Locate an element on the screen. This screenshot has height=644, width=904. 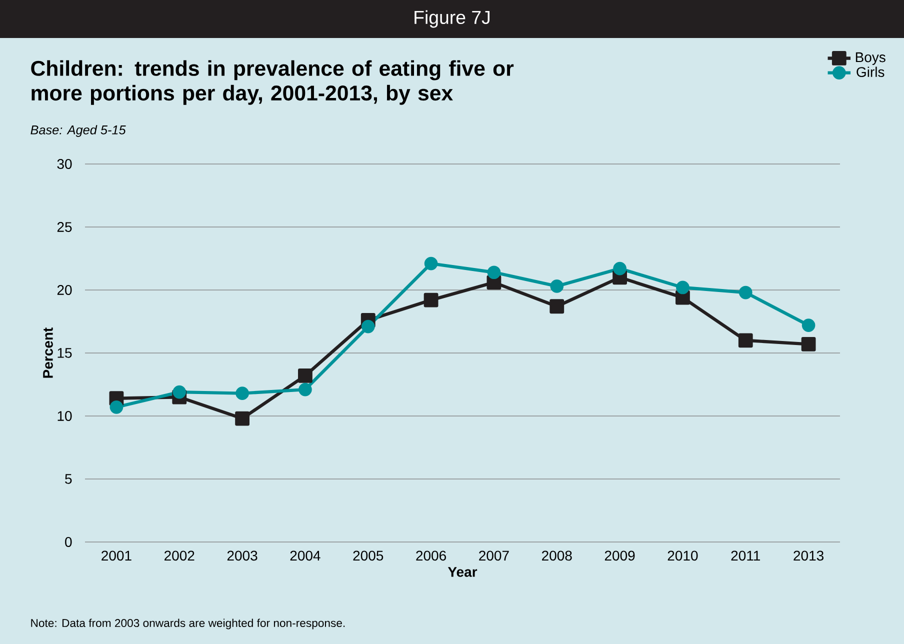
x-tick-label: 2002 is located at coordinates (179, 555).